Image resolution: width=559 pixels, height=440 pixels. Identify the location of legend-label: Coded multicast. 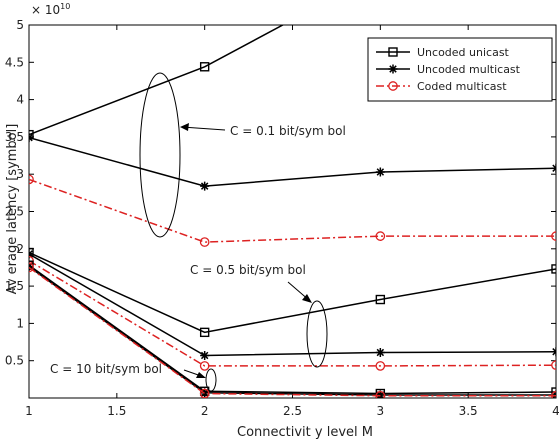
(462, 86).